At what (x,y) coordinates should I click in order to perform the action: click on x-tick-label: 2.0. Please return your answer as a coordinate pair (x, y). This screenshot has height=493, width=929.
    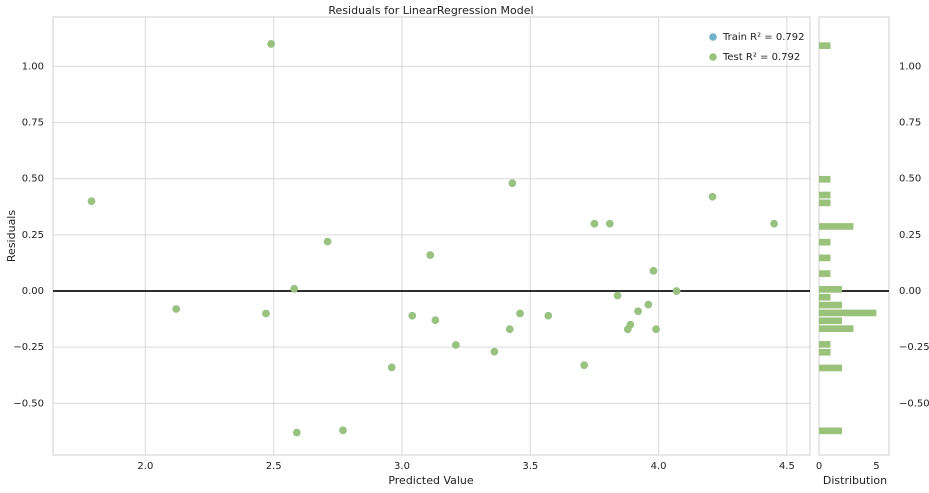
    Looking at the image, I should click on (145, 466).